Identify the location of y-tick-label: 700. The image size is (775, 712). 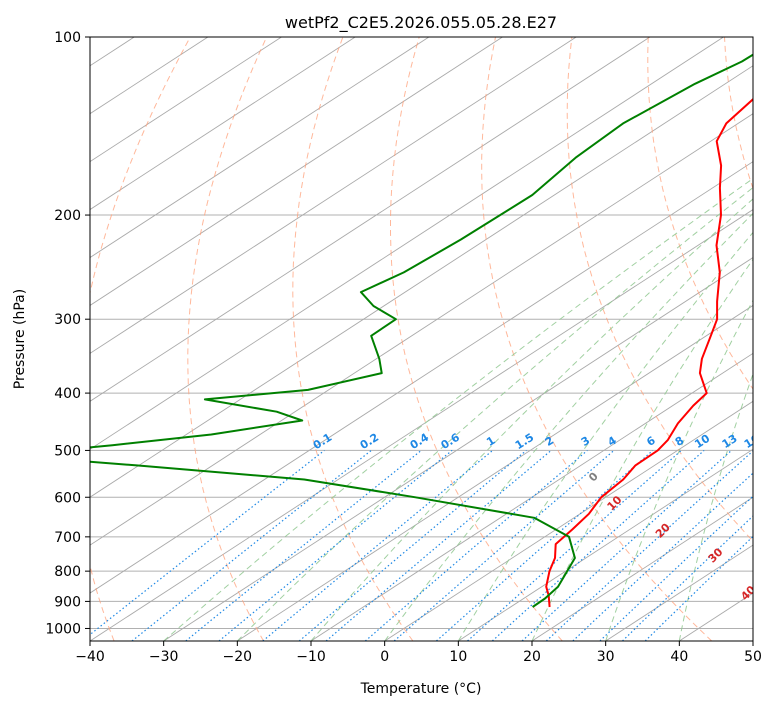
(67, 538).